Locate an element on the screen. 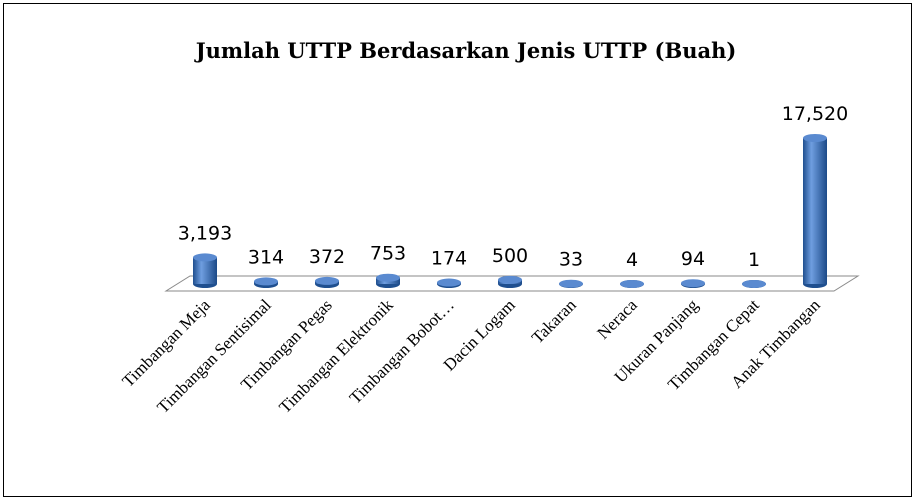 The height and width of the screenshot is (501, 916). data-label: 753 is located at coordinates (388, 254).